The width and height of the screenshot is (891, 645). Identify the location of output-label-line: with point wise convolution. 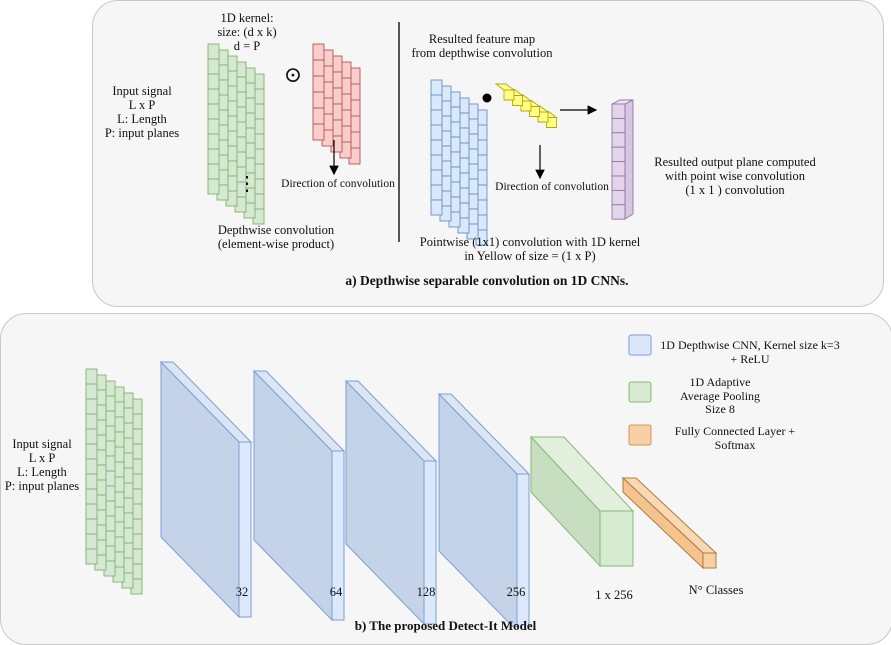
(735, 176).